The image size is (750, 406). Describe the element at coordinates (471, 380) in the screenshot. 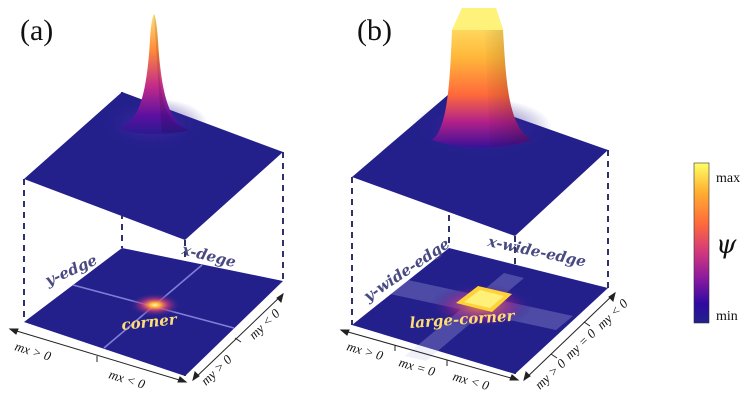

I see `panel-b-mx-neg-label: mx < 0` at that location.